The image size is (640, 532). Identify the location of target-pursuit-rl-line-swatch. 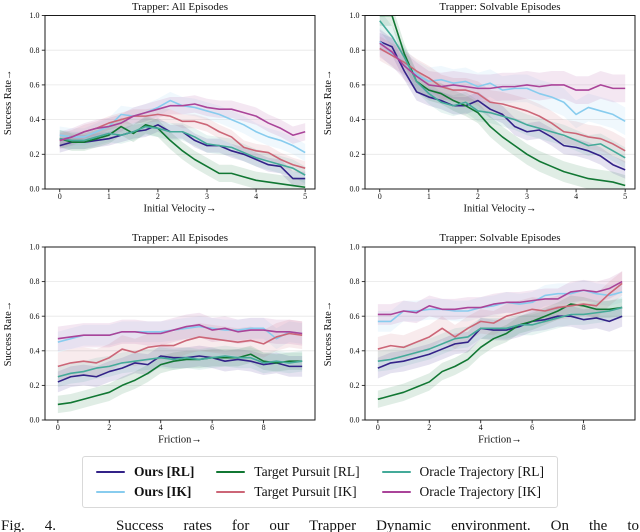
(231, 472).